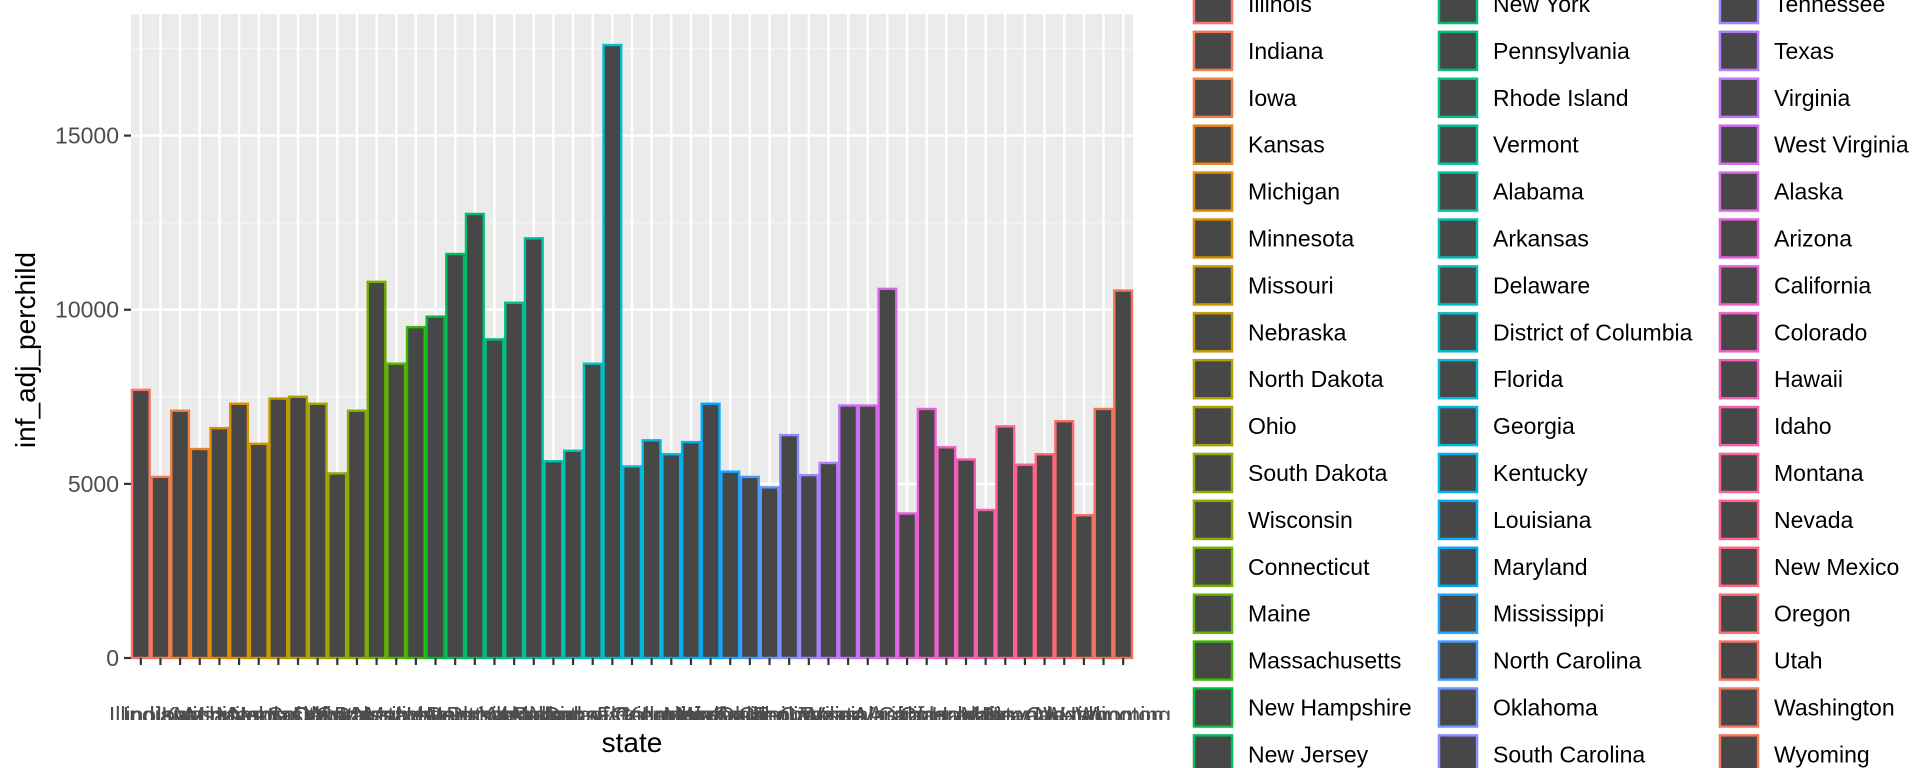  Describe the element at coordinates (1309, 567) in the screenshot. I see `legend-label-connecticut: Connecticut` at that location.